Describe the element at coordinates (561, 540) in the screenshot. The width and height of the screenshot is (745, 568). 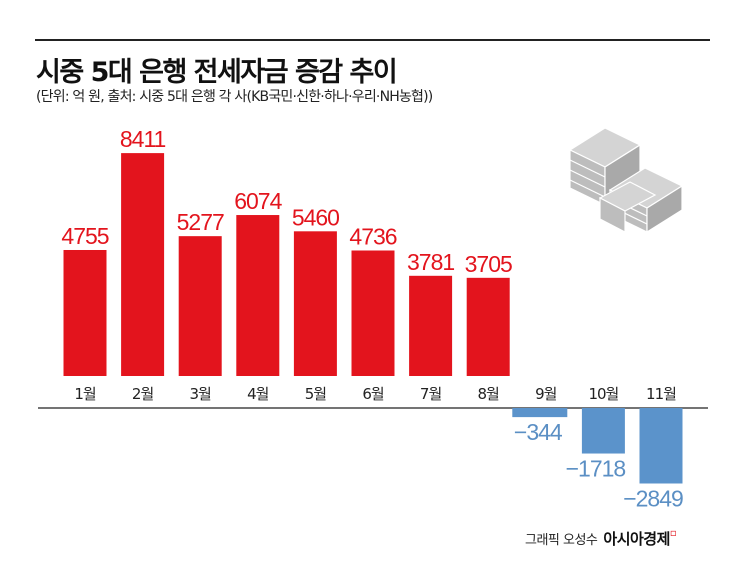
I see `credit-author: 그래픽 오성수` at that location.